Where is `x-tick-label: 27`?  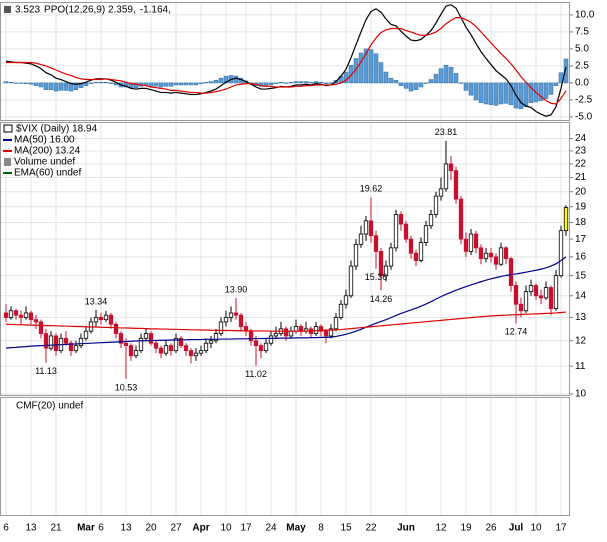
x-tick-label: 27 is located at coordinates (176, 528).